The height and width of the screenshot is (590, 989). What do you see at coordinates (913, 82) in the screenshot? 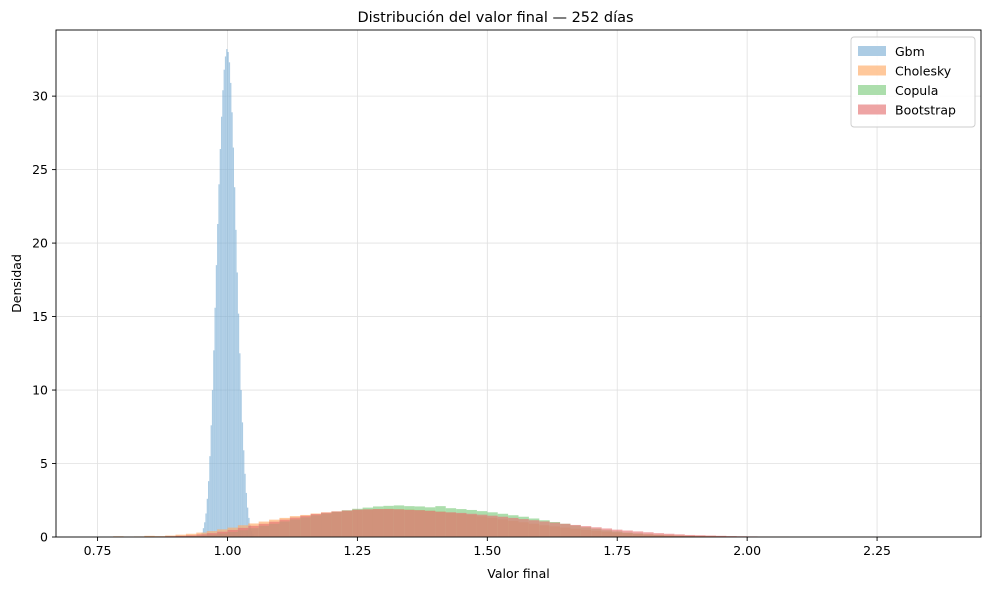
I see `legend: Gbm Cholesky Copula Bootstrap` at bounding box center [913, 82].